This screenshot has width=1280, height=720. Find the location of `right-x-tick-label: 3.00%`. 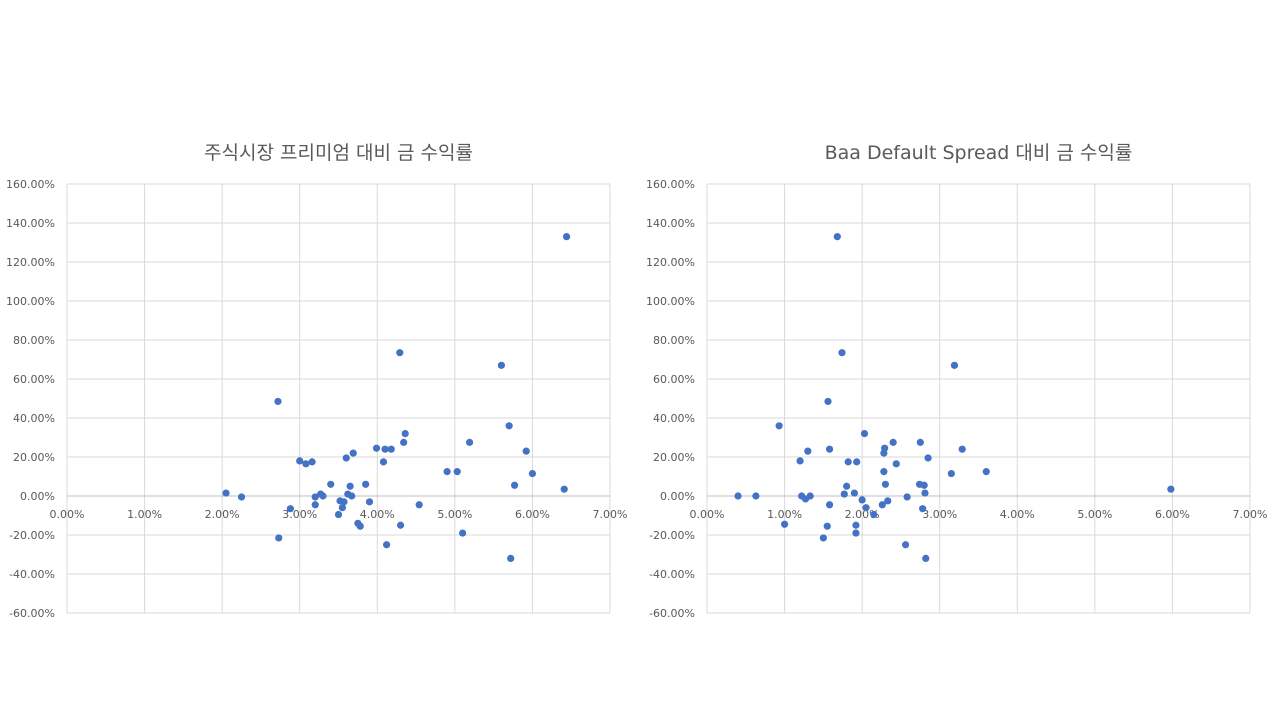

right-x-tick-label: 3.00% is located at coordinates (939, 514).